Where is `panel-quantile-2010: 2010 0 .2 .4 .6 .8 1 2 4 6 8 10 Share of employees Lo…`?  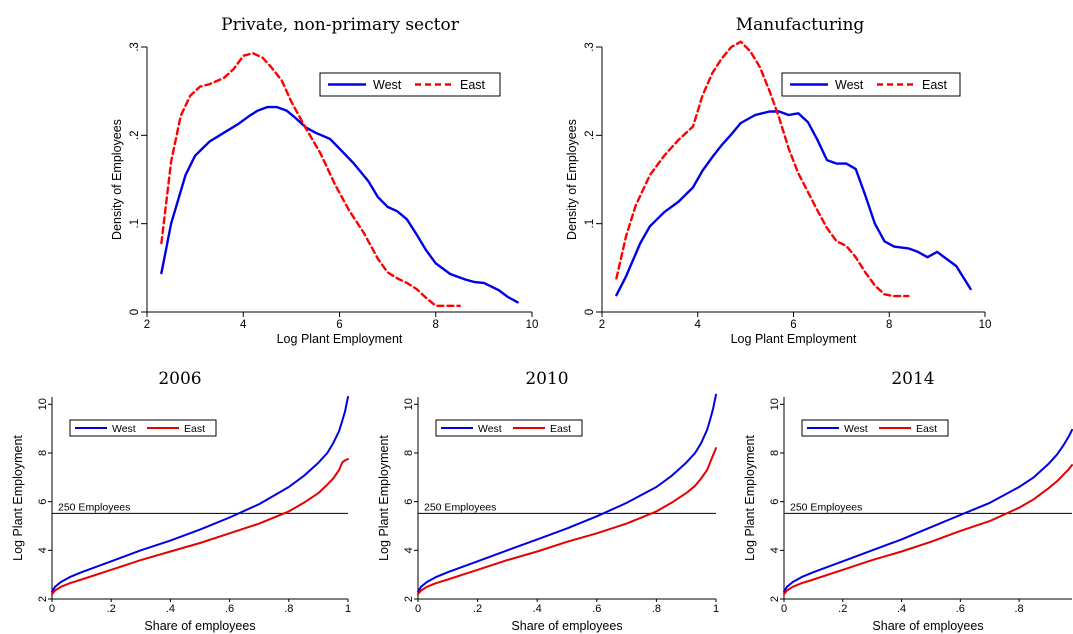 panel-quantile-2010: 2010 0 .2 .4 .6 .8 1 2 4 6 8 10 Share of employees Lo… is located at coordinates (548, 501).